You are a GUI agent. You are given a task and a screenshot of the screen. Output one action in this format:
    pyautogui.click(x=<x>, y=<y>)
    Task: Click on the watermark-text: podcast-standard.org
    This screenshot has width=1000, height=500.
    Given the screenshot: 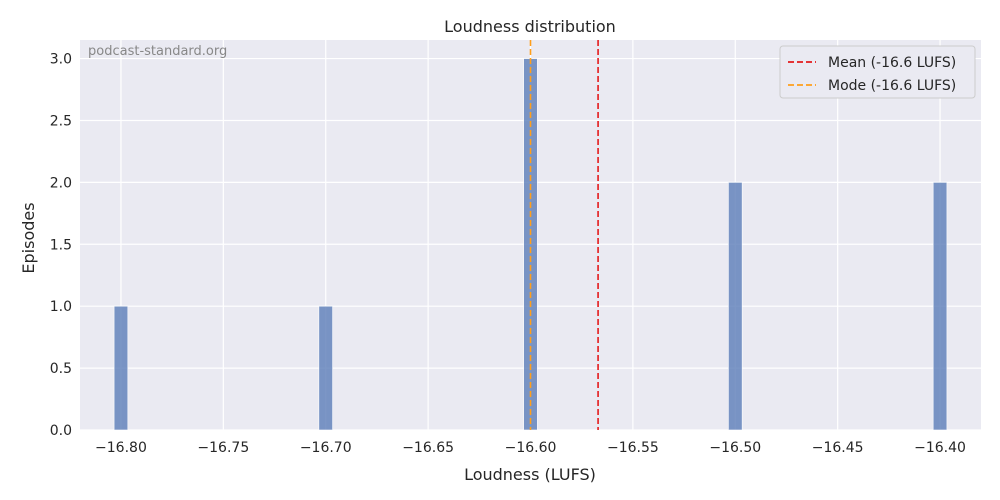 What is the action you would take?
    pyautogui.click(x=157, y=51)
    